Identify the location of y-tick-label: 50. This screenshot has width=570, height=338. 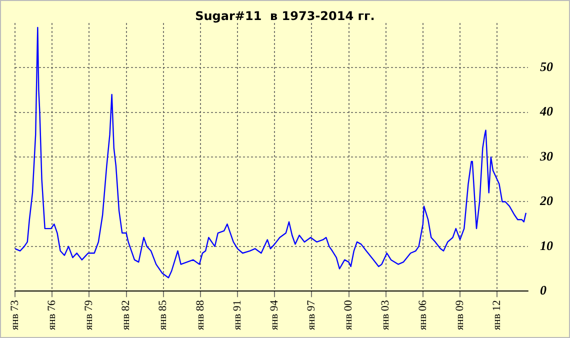
(547, 66).